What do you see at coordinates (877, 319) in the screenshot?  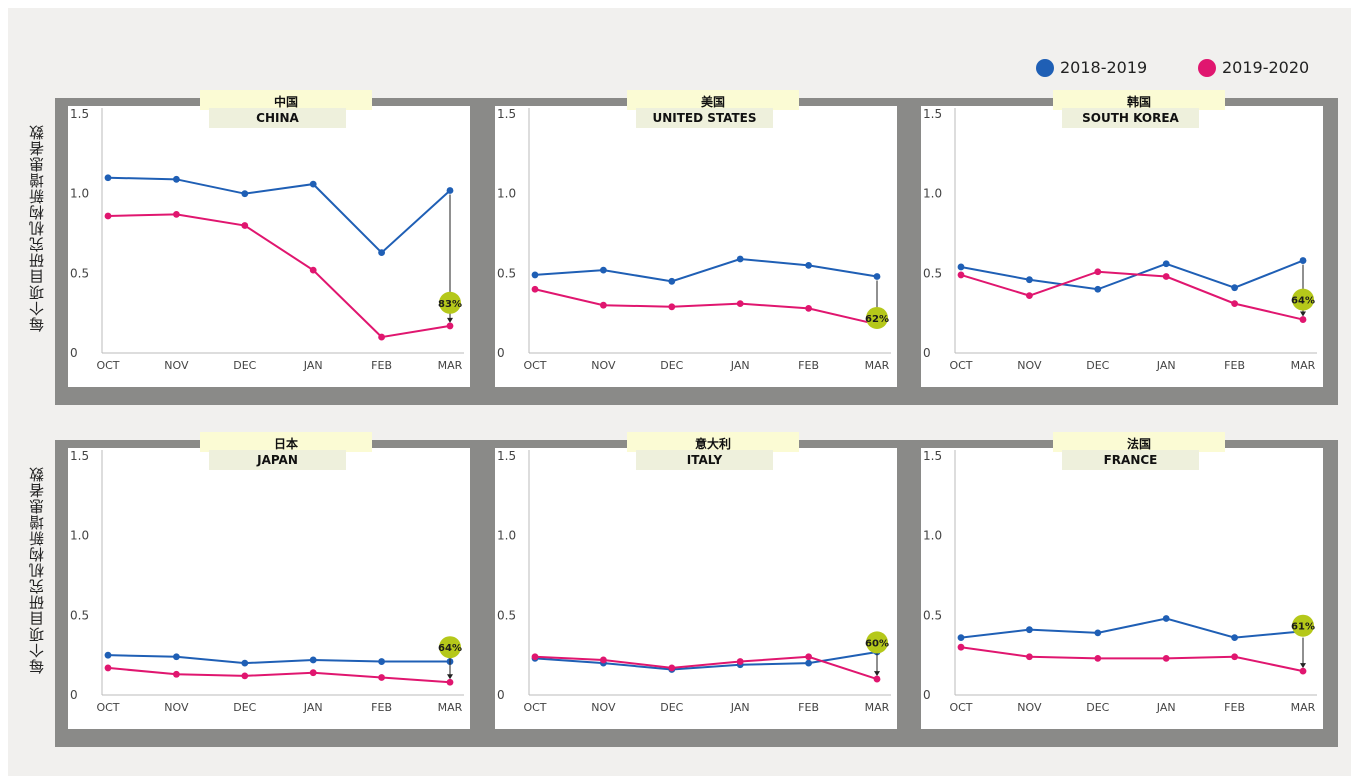 I see `annotation-label: 62%` at bounding box center [877, 319].